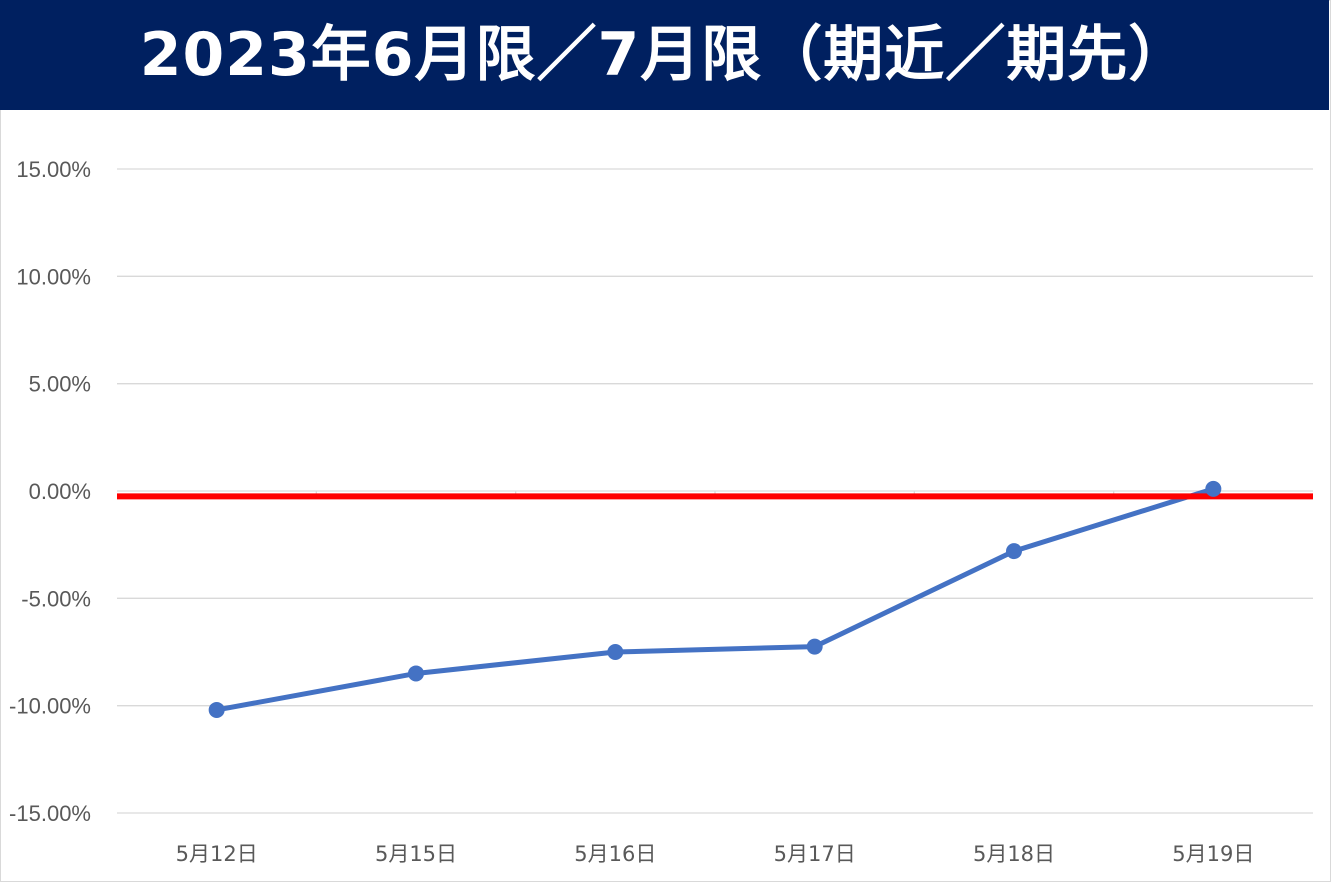  I want to click on x-tick-label: 5月17日, so click(815, 854).